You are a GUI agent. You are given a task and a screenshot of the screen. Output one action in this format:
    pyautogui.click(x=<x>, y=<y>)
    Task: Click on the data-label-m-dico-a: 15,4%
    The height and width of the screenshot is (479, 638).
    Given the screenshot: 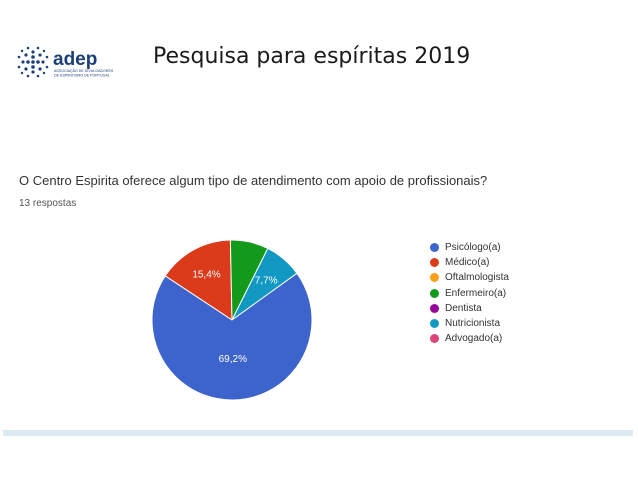 What is the action you would take?
    pyautogui.click(x=206, y=274)
    